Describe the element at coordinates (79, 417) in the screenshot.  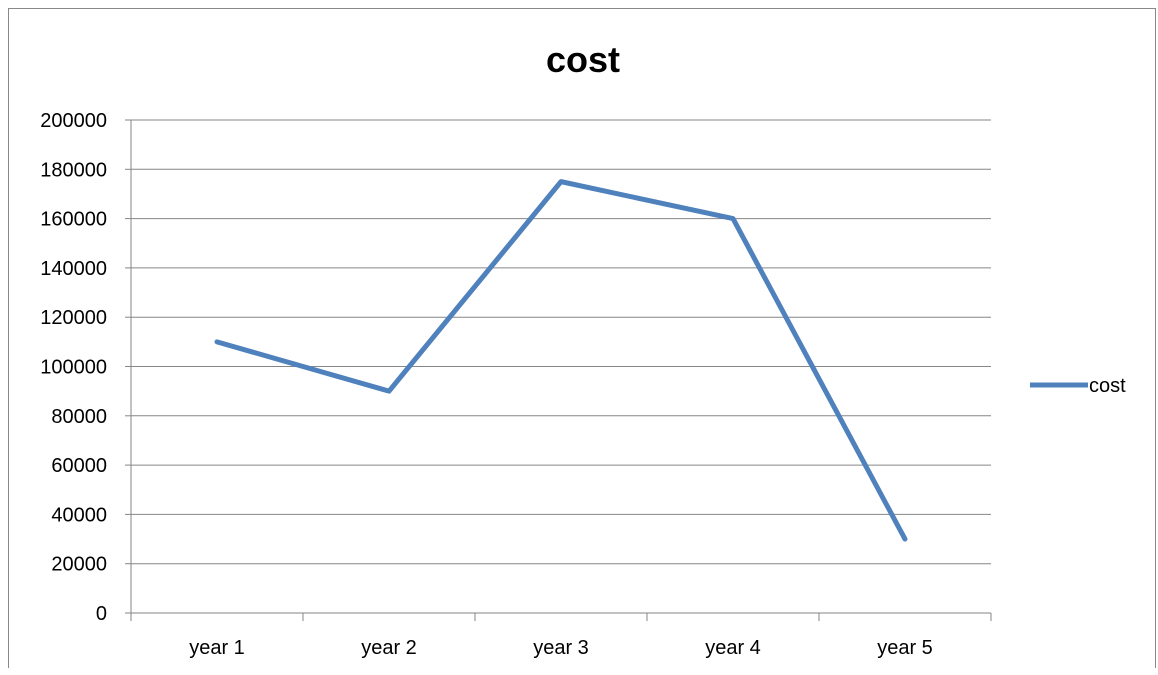
I see `y-tick-label: 80000` at that location.